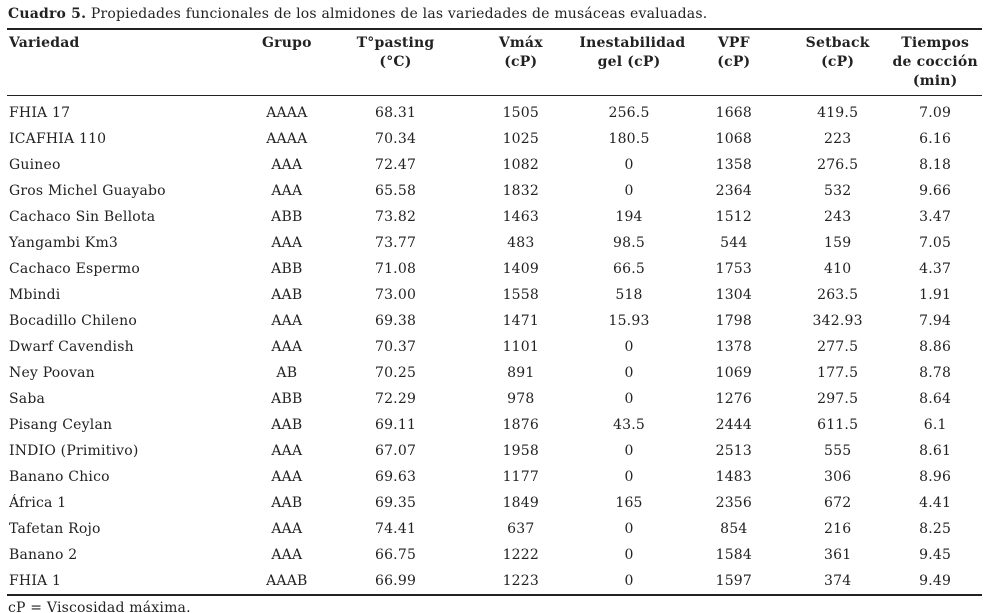  Describe the element at coordinates (494, 503) in the screenshot. I see `table-row: África 1 AAB 69.35 1849 165 2356 672 4.41` at that location.